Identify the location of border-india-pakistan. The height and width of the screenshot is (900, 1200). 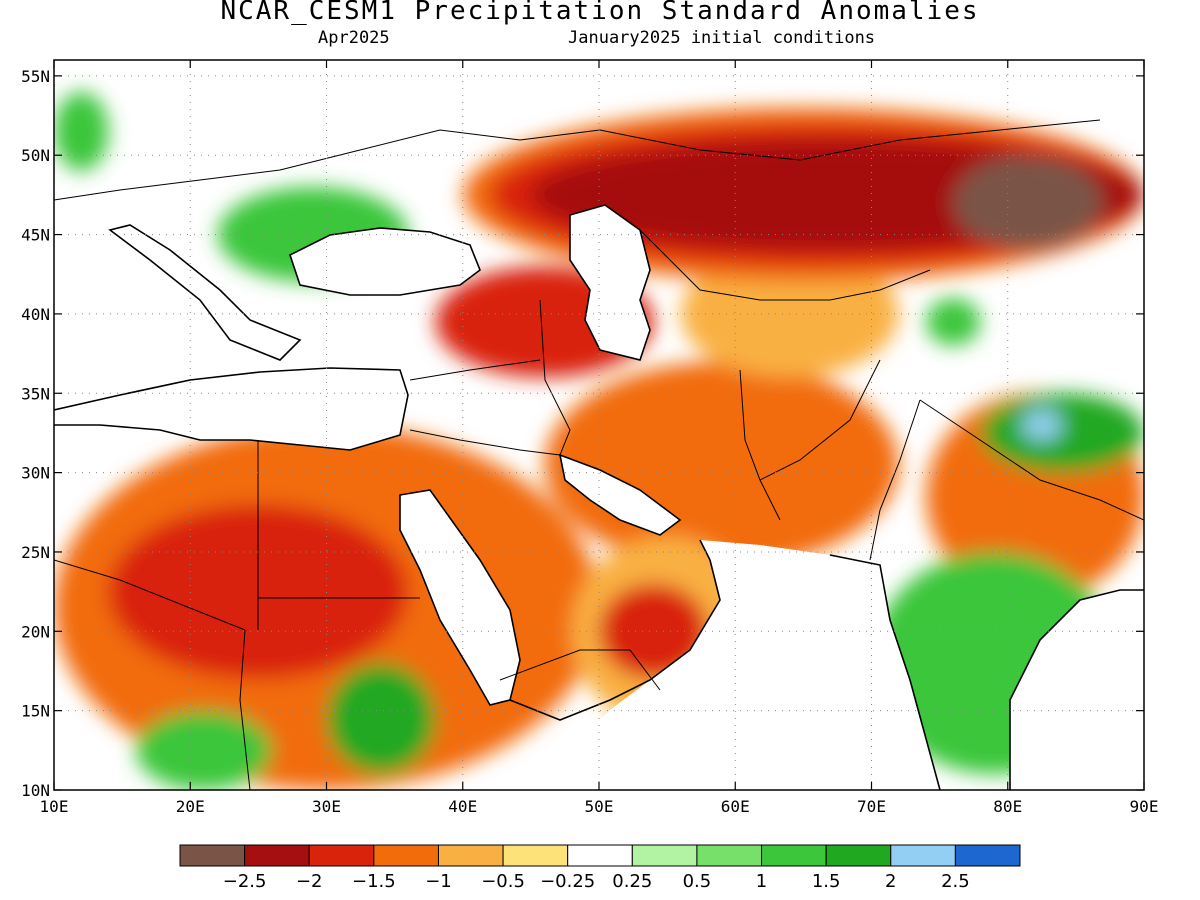
(895, 480).